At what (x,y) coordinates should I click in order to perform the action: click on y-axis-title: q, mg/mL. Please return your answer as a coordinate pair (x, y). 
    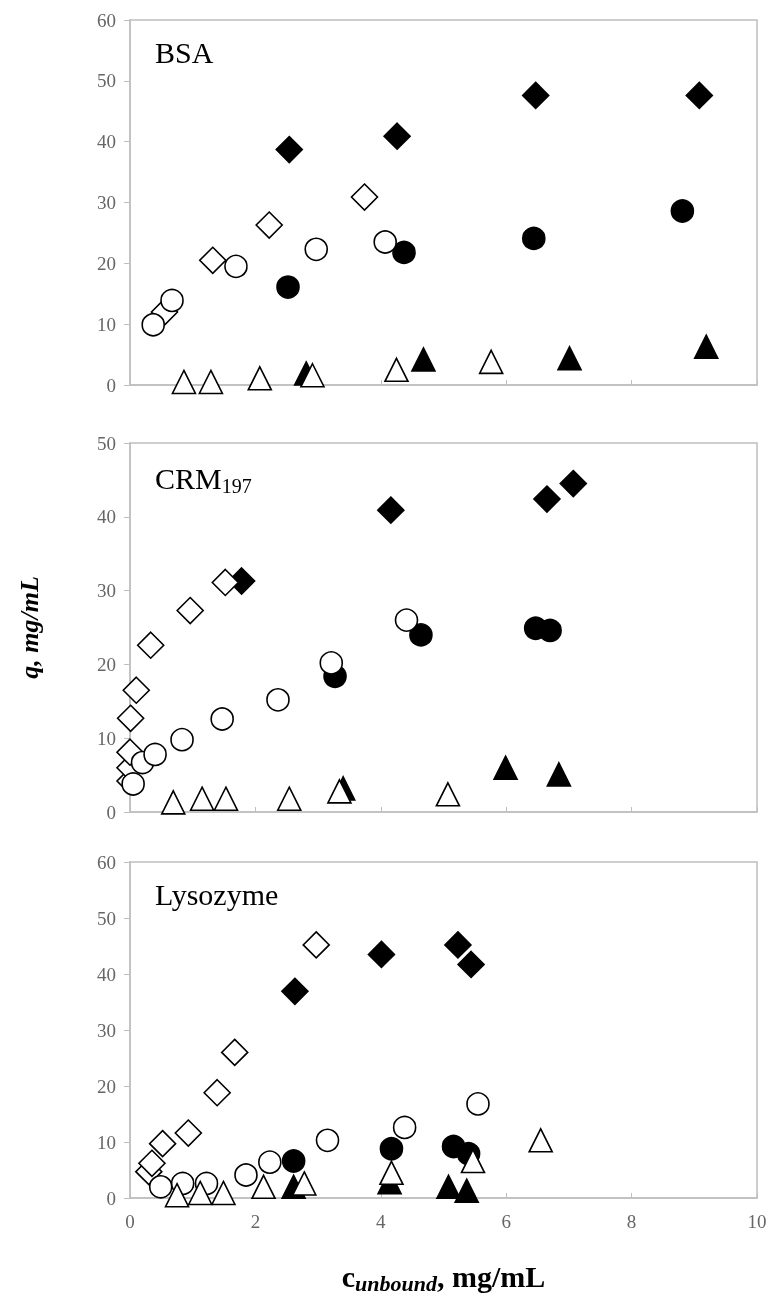
    Looking at the image, I should click on (29, 627).